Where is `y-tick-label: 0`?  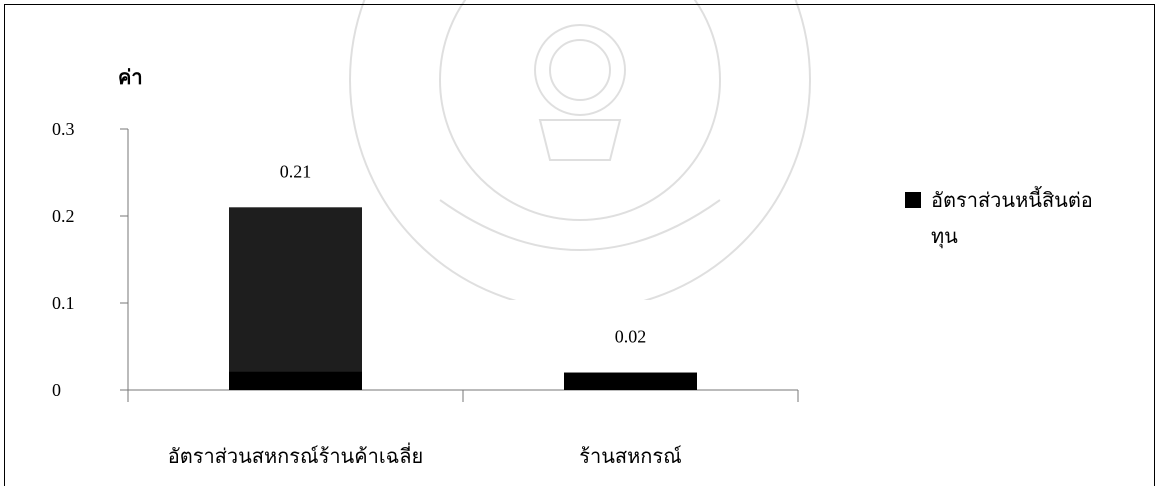 y-tick-label: 0 is located at coordinates (56, 390).